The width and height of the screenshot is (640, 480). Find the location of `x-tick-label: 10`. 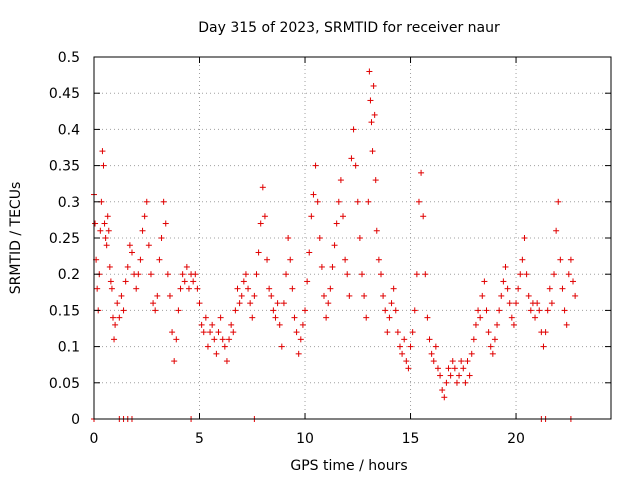

x-tick-label: 10 is located at coordinates (305, 439).